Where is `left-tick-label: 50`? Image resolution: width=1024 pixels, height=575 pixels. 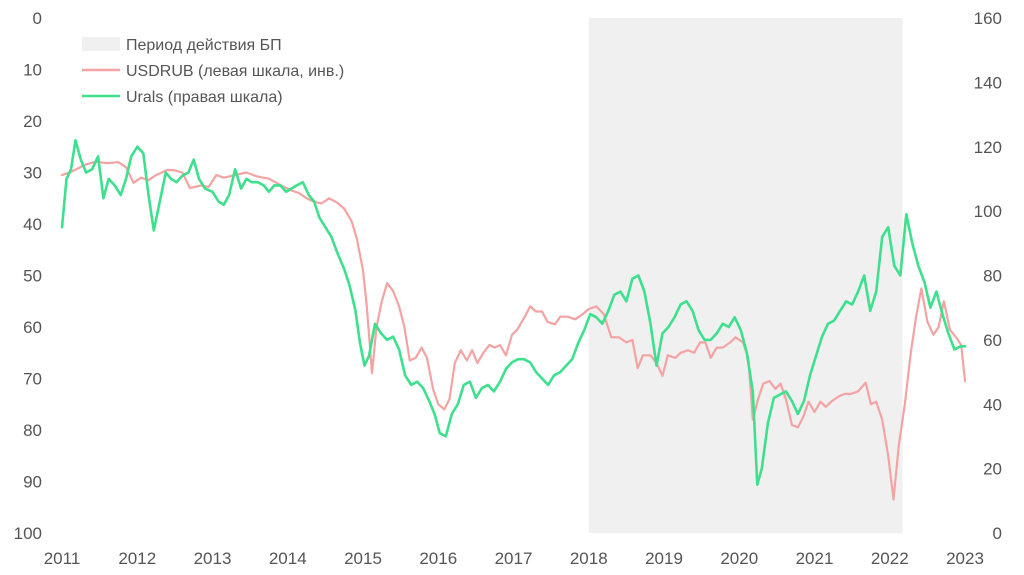
left-tick-label: 50 is located at coordinates (32, 276).